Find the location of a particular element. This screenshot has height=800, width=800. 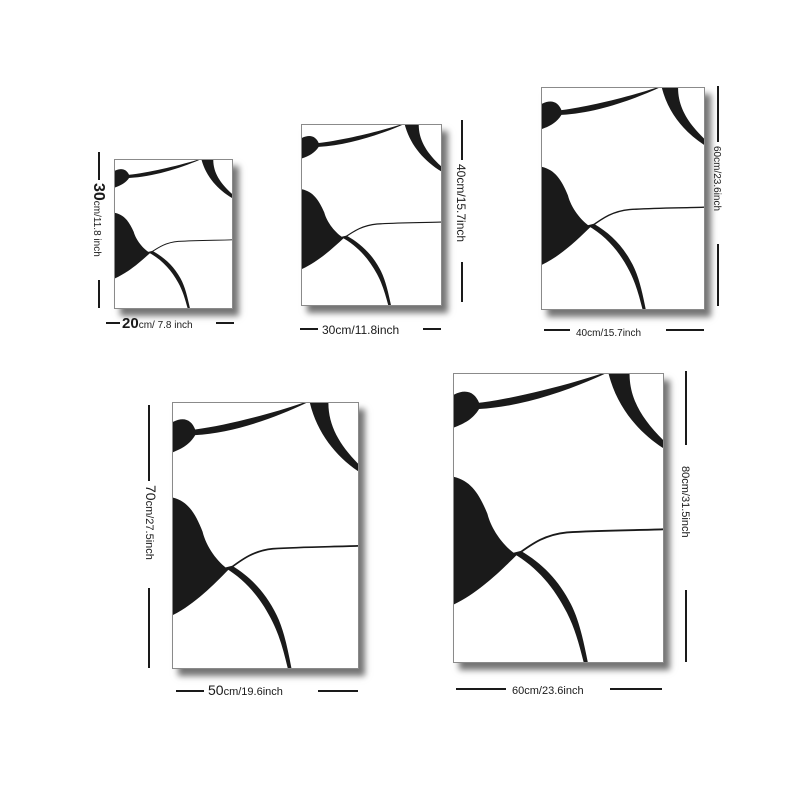

height-label-60x80: 80cm/31.5inch is located at coordinates (686, 502).